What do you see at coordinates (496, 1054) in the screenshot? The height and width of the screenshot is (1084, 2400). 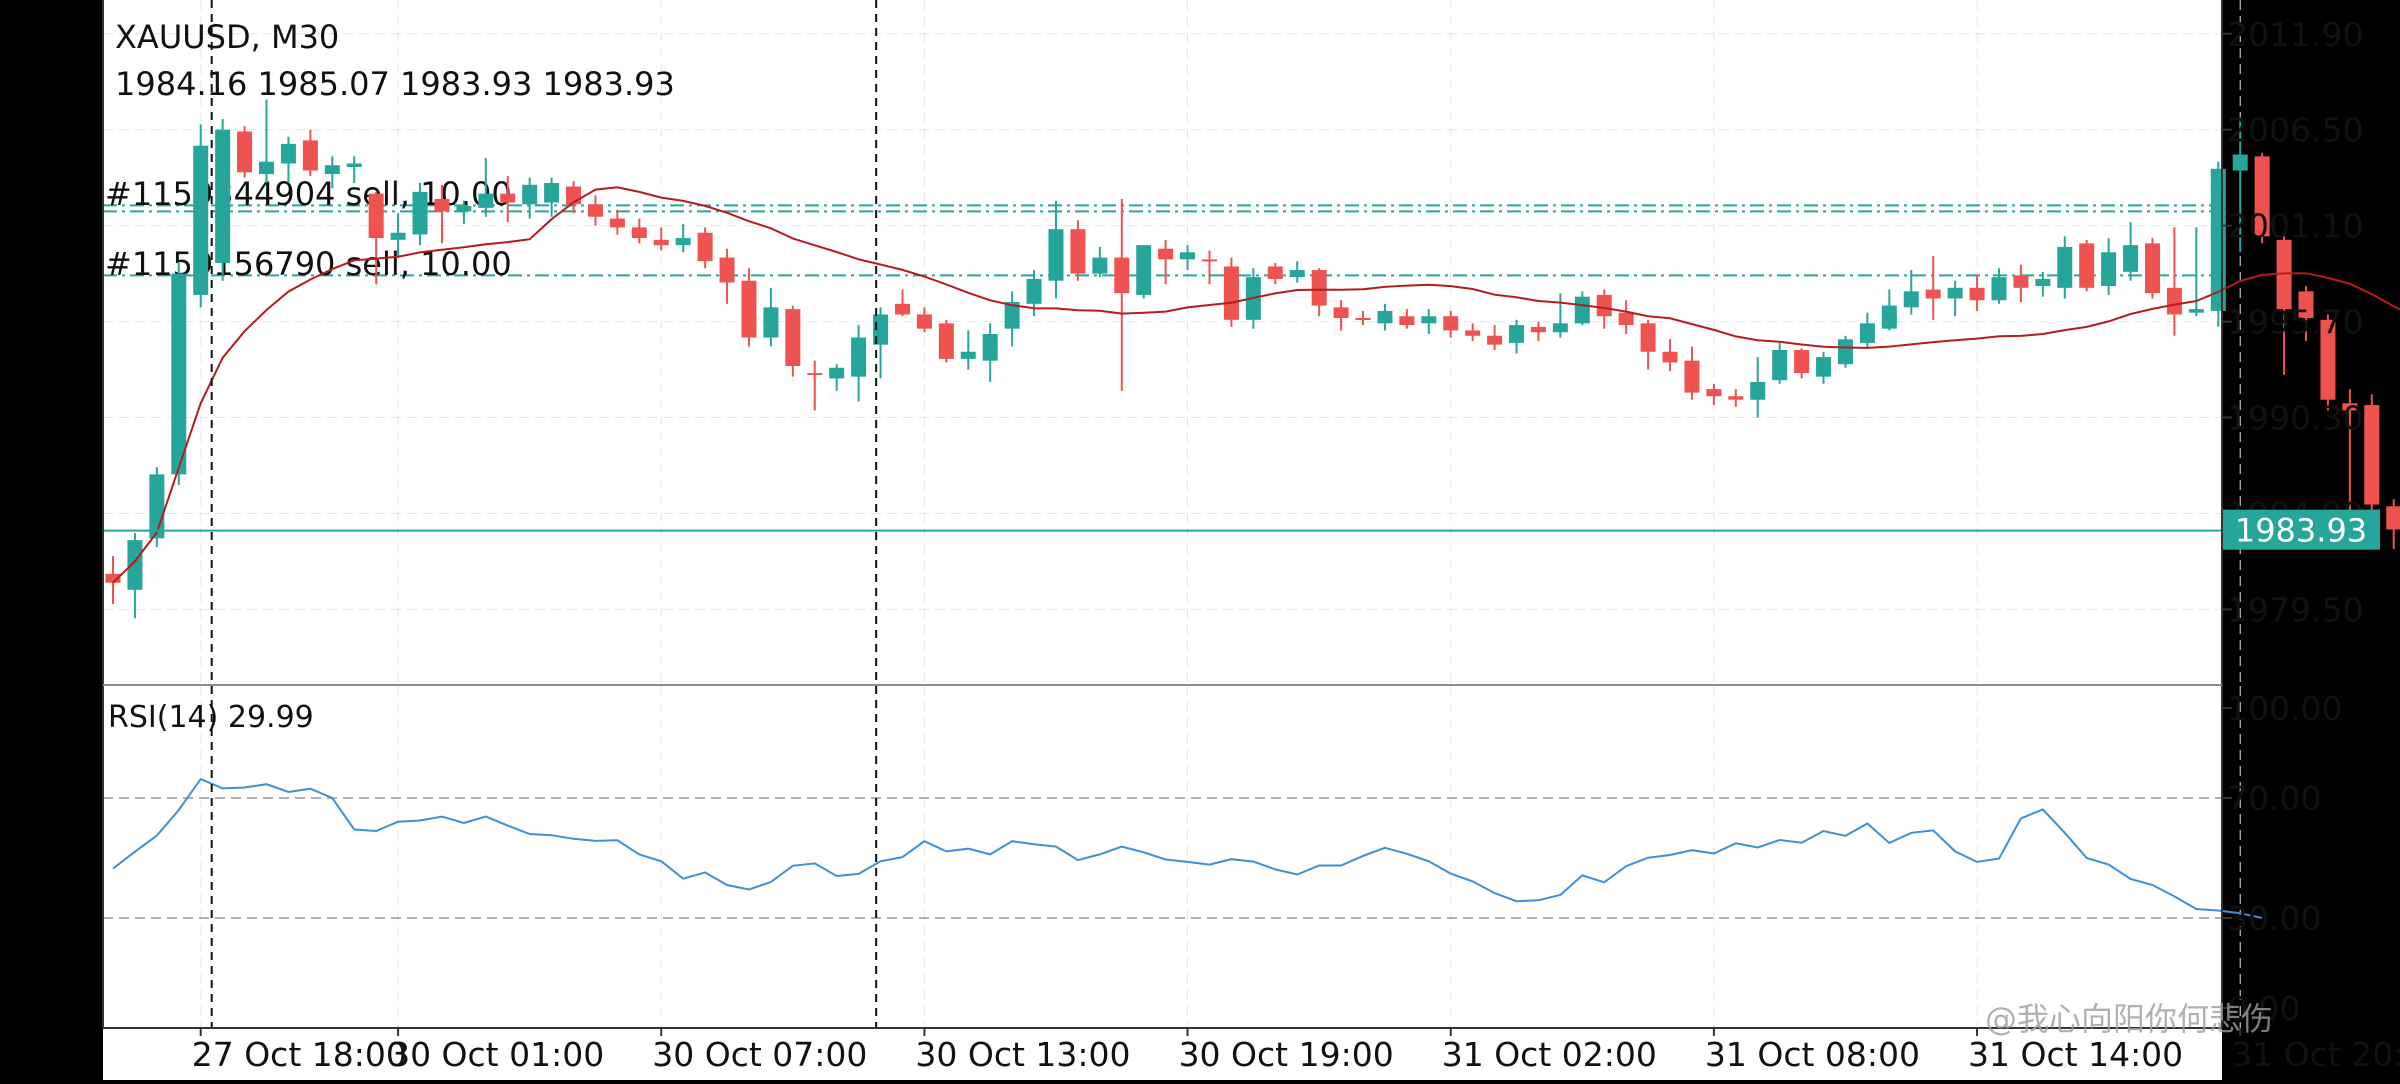 I see `time-axis-label: 30 Oct 01:00` at bounding box center [496, 1054].